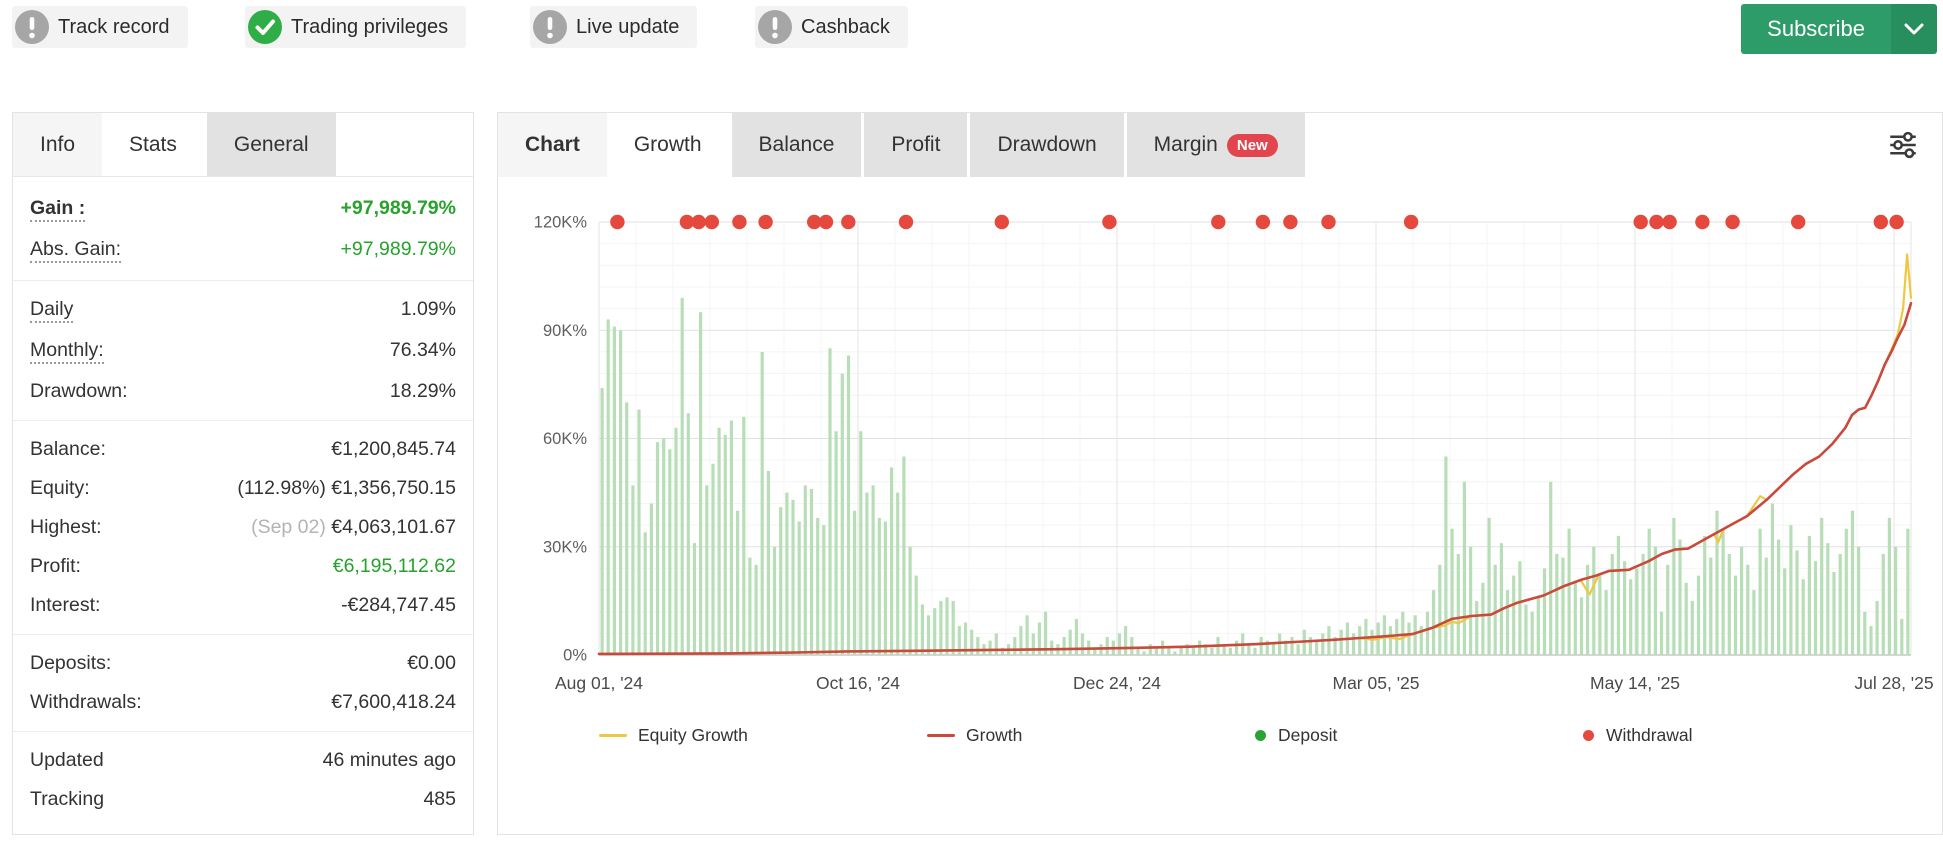  Describe the element at coordinates (243, 449) in the screenshot. I see `stat-row-balance: Balance: €1,200,845.74` at that location.